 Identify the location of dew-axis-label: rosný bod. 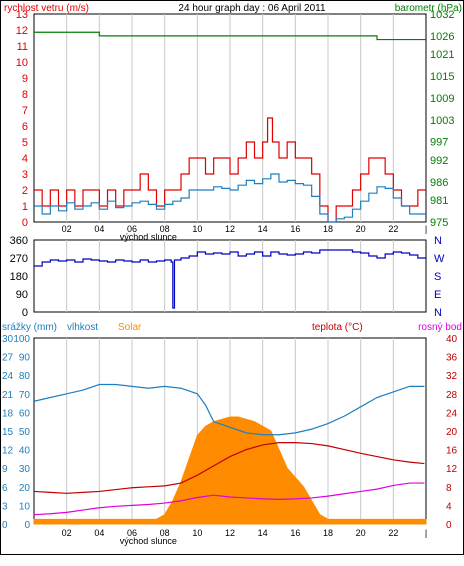
(440, 327).